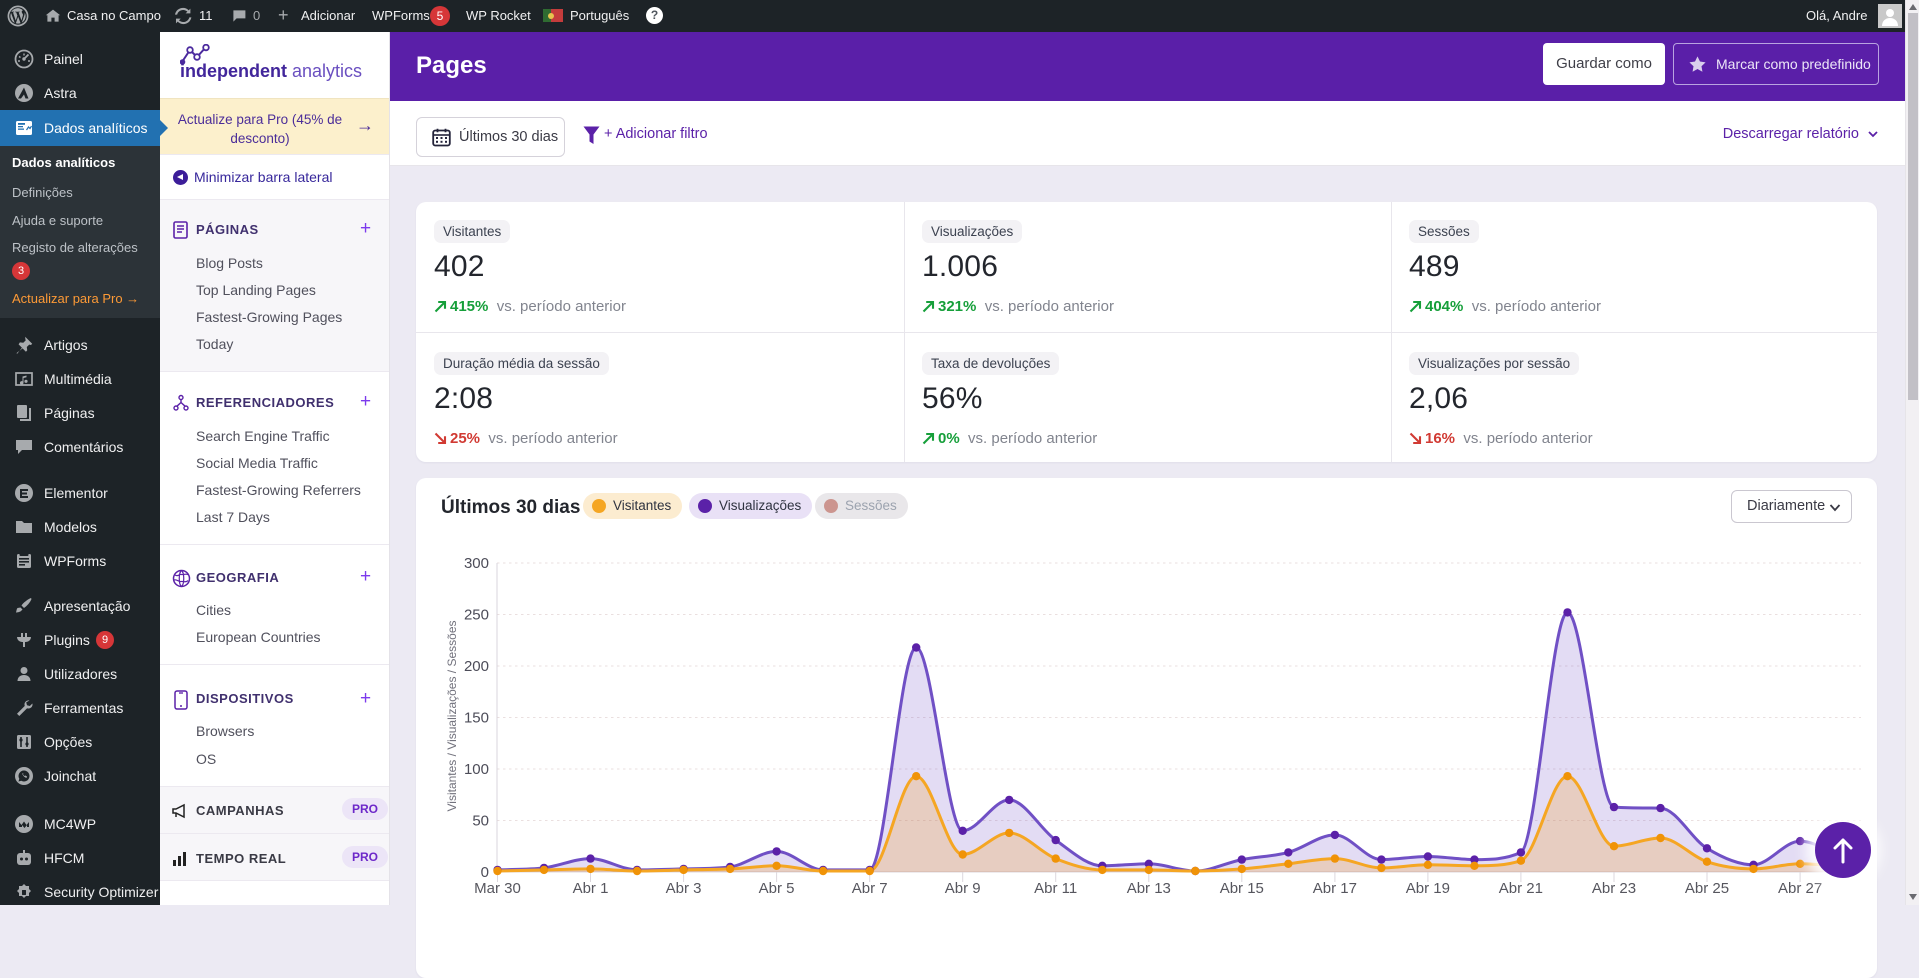 This screenshot has height=978, width=1919. Describe the element at coordinates (870, 888) in the screenshot. I see `svg-text: Abr 7` at that location.